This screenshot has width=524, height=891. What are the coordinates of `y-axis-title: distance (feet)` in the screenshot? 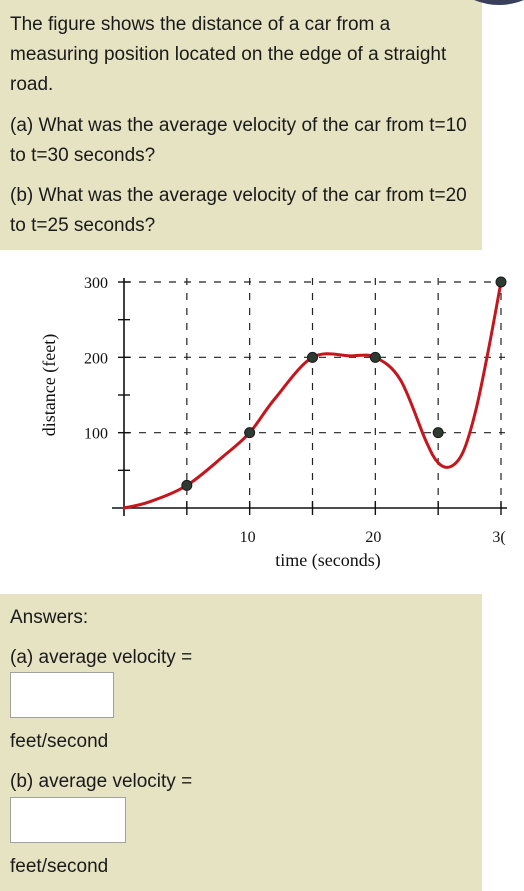 It's located at (49, 385).